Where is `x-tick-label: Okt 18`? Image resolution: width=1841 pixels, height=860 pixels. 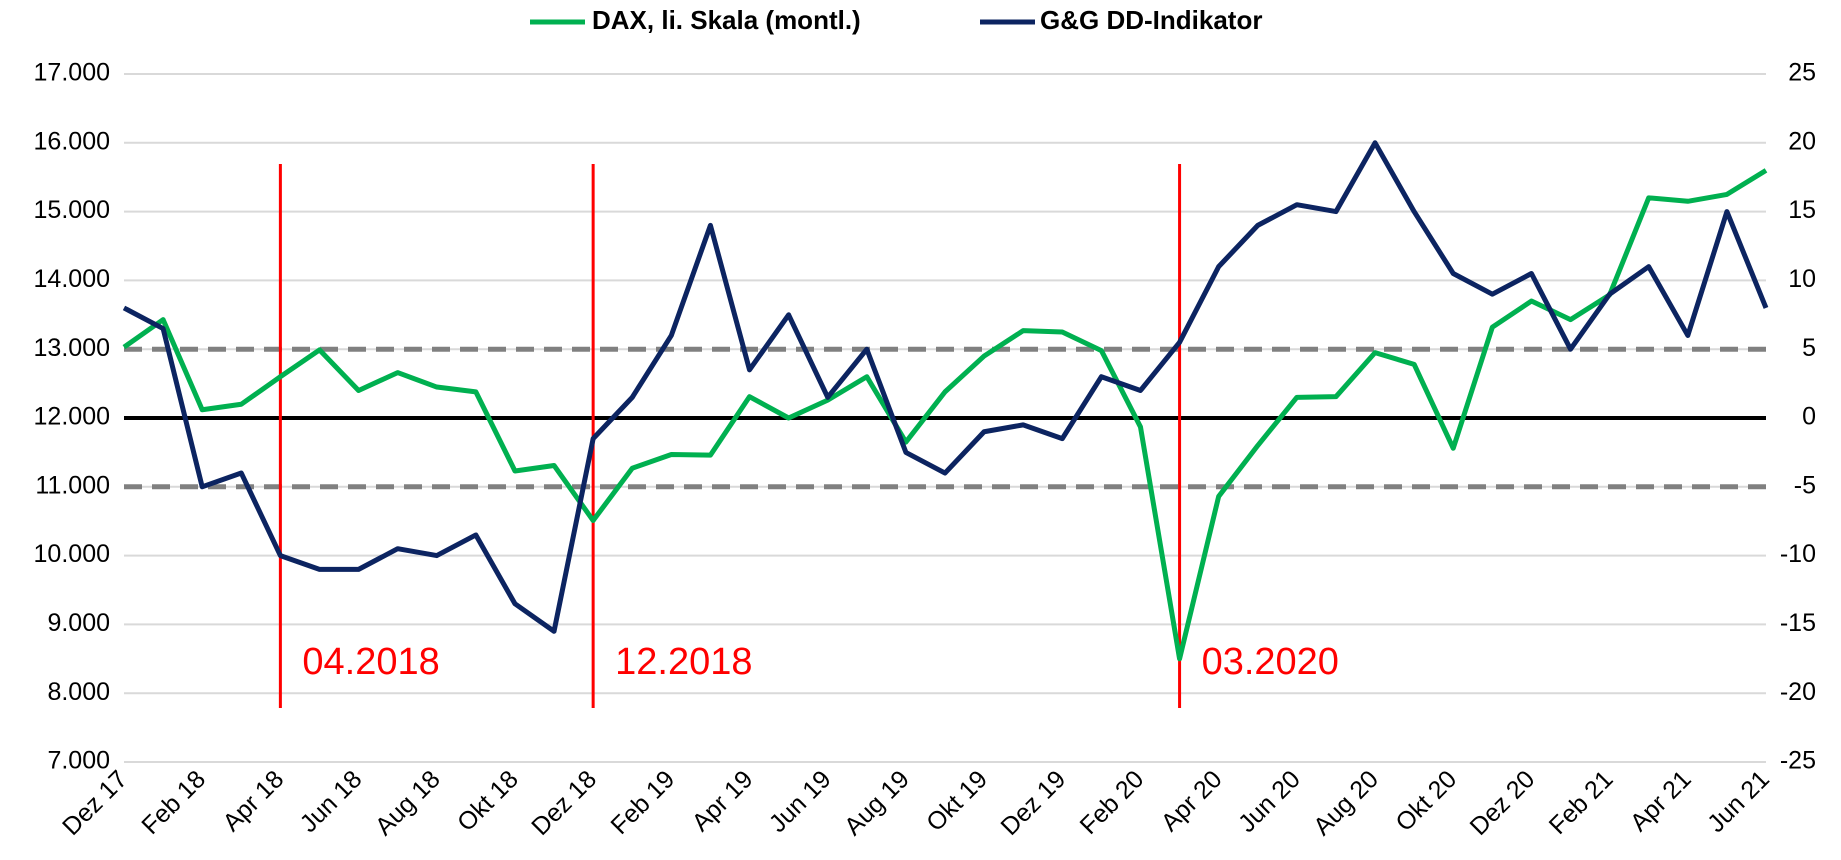
x-tick-label: Okt 18 is located at coordinates (488, 801).